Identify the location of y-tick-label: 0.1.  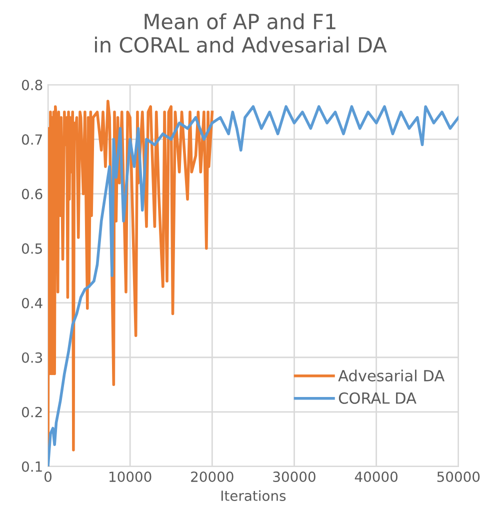
(32, 466).